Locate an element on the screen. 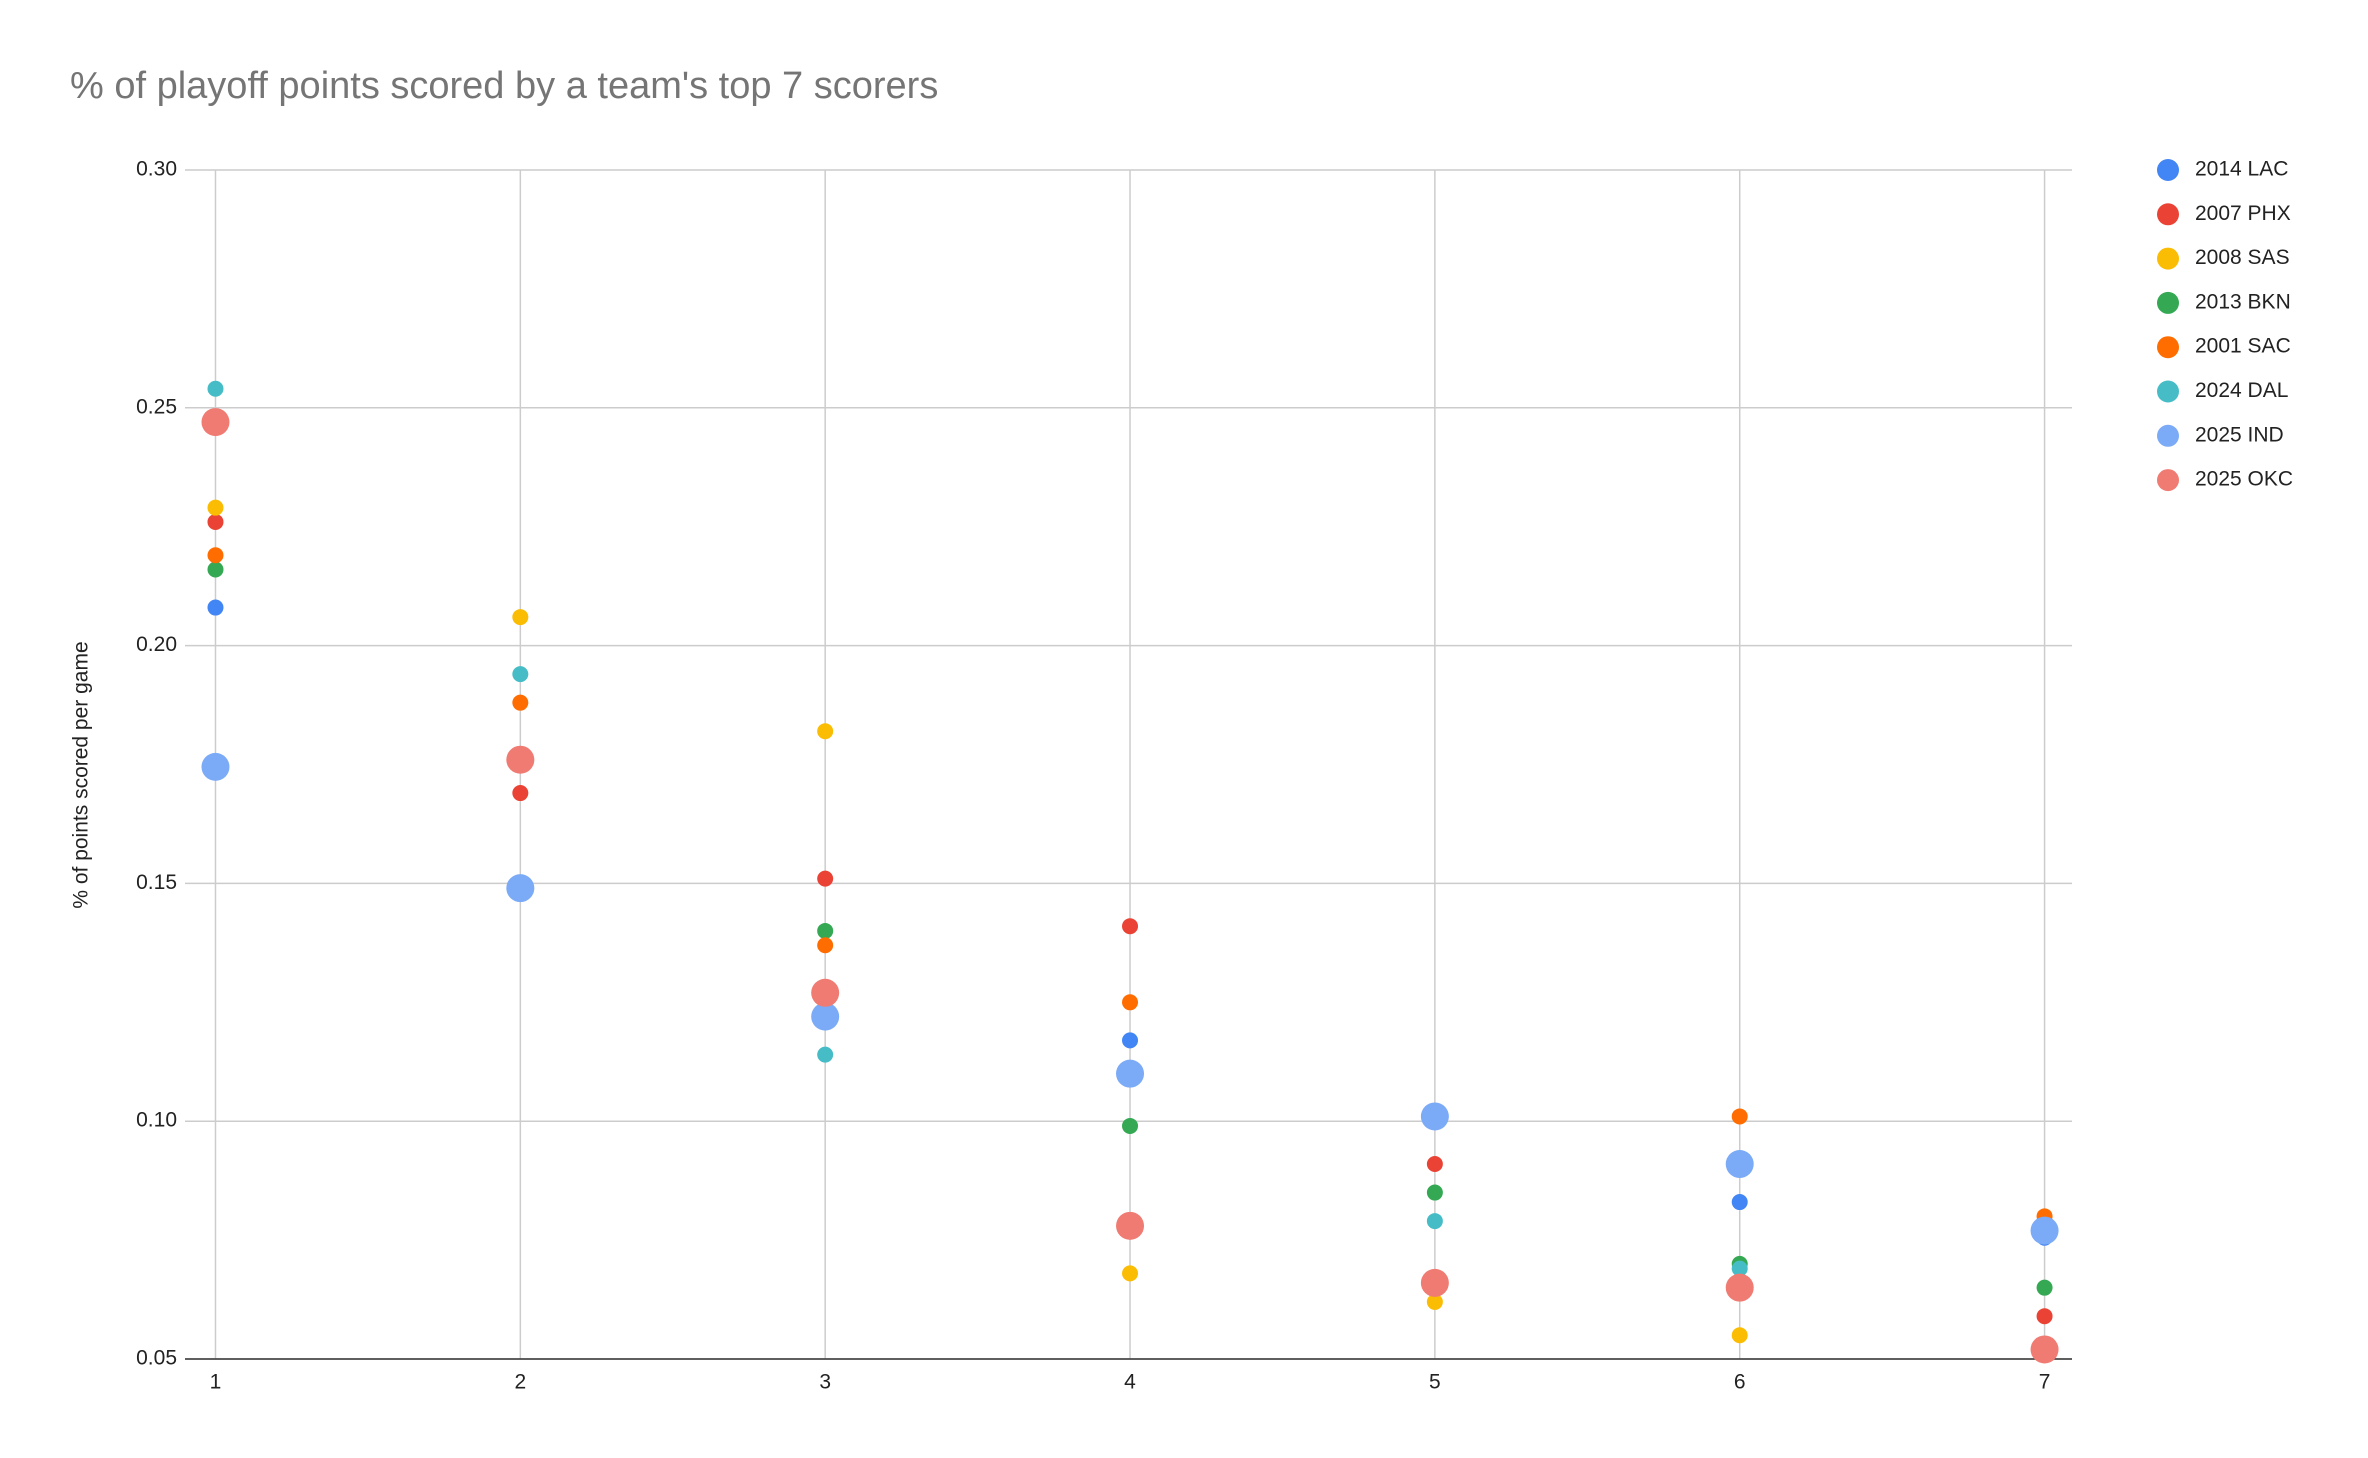 This screenshot has width=2368, height=1458. y-tick-label: 0.05 is located at coordinates (156, 1358).